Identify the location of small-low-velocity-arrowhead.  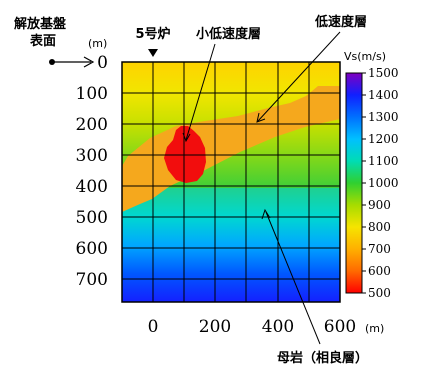
(186, 137).